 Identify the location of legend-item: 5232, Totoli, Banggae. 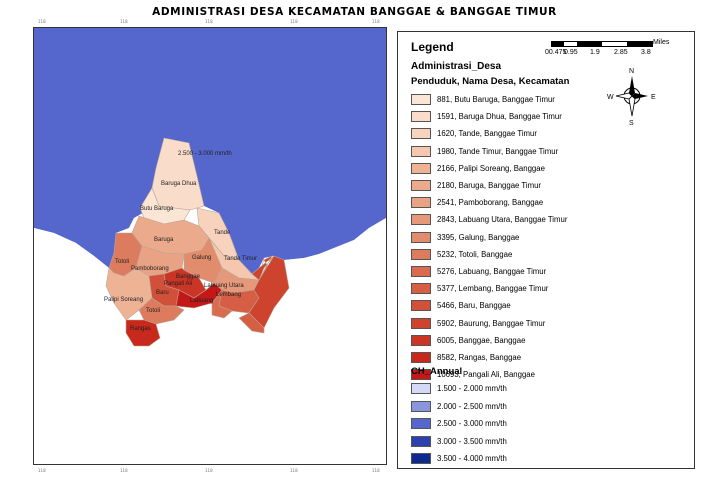
(489, 254).